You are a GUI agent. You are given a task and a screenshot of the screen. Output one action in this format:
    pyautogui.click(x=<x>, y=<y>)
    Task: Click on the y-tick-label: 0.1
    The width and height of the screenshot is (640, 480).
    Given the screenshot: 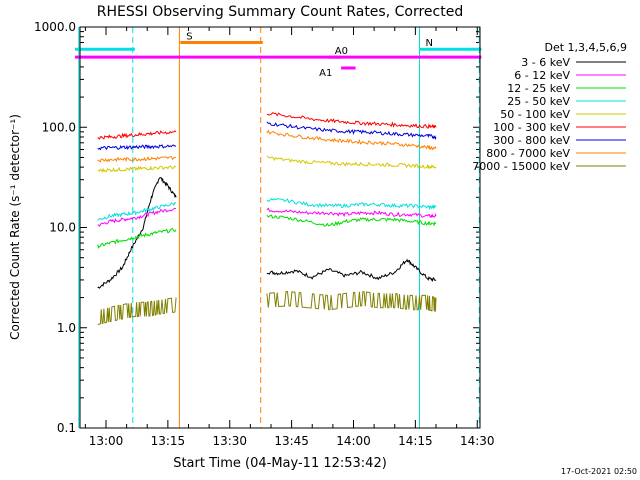 What is the action you would take?
    pyautogui.click(x=66, y=428)
    